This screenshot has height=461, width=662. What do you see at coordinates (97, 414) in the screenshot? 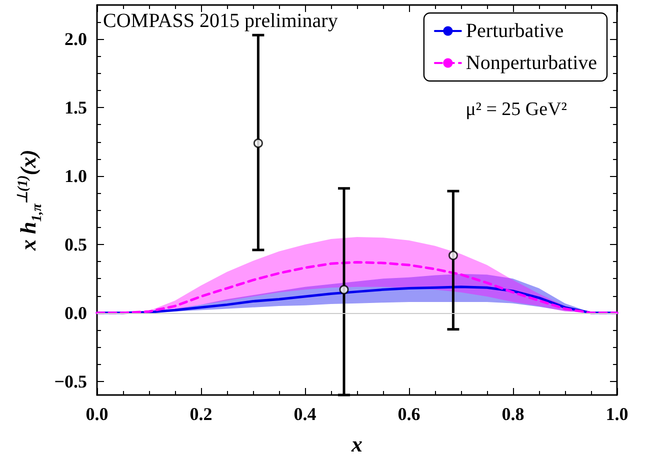
I see `x-tick-label: 0.0` at bounding box center [97, 414].